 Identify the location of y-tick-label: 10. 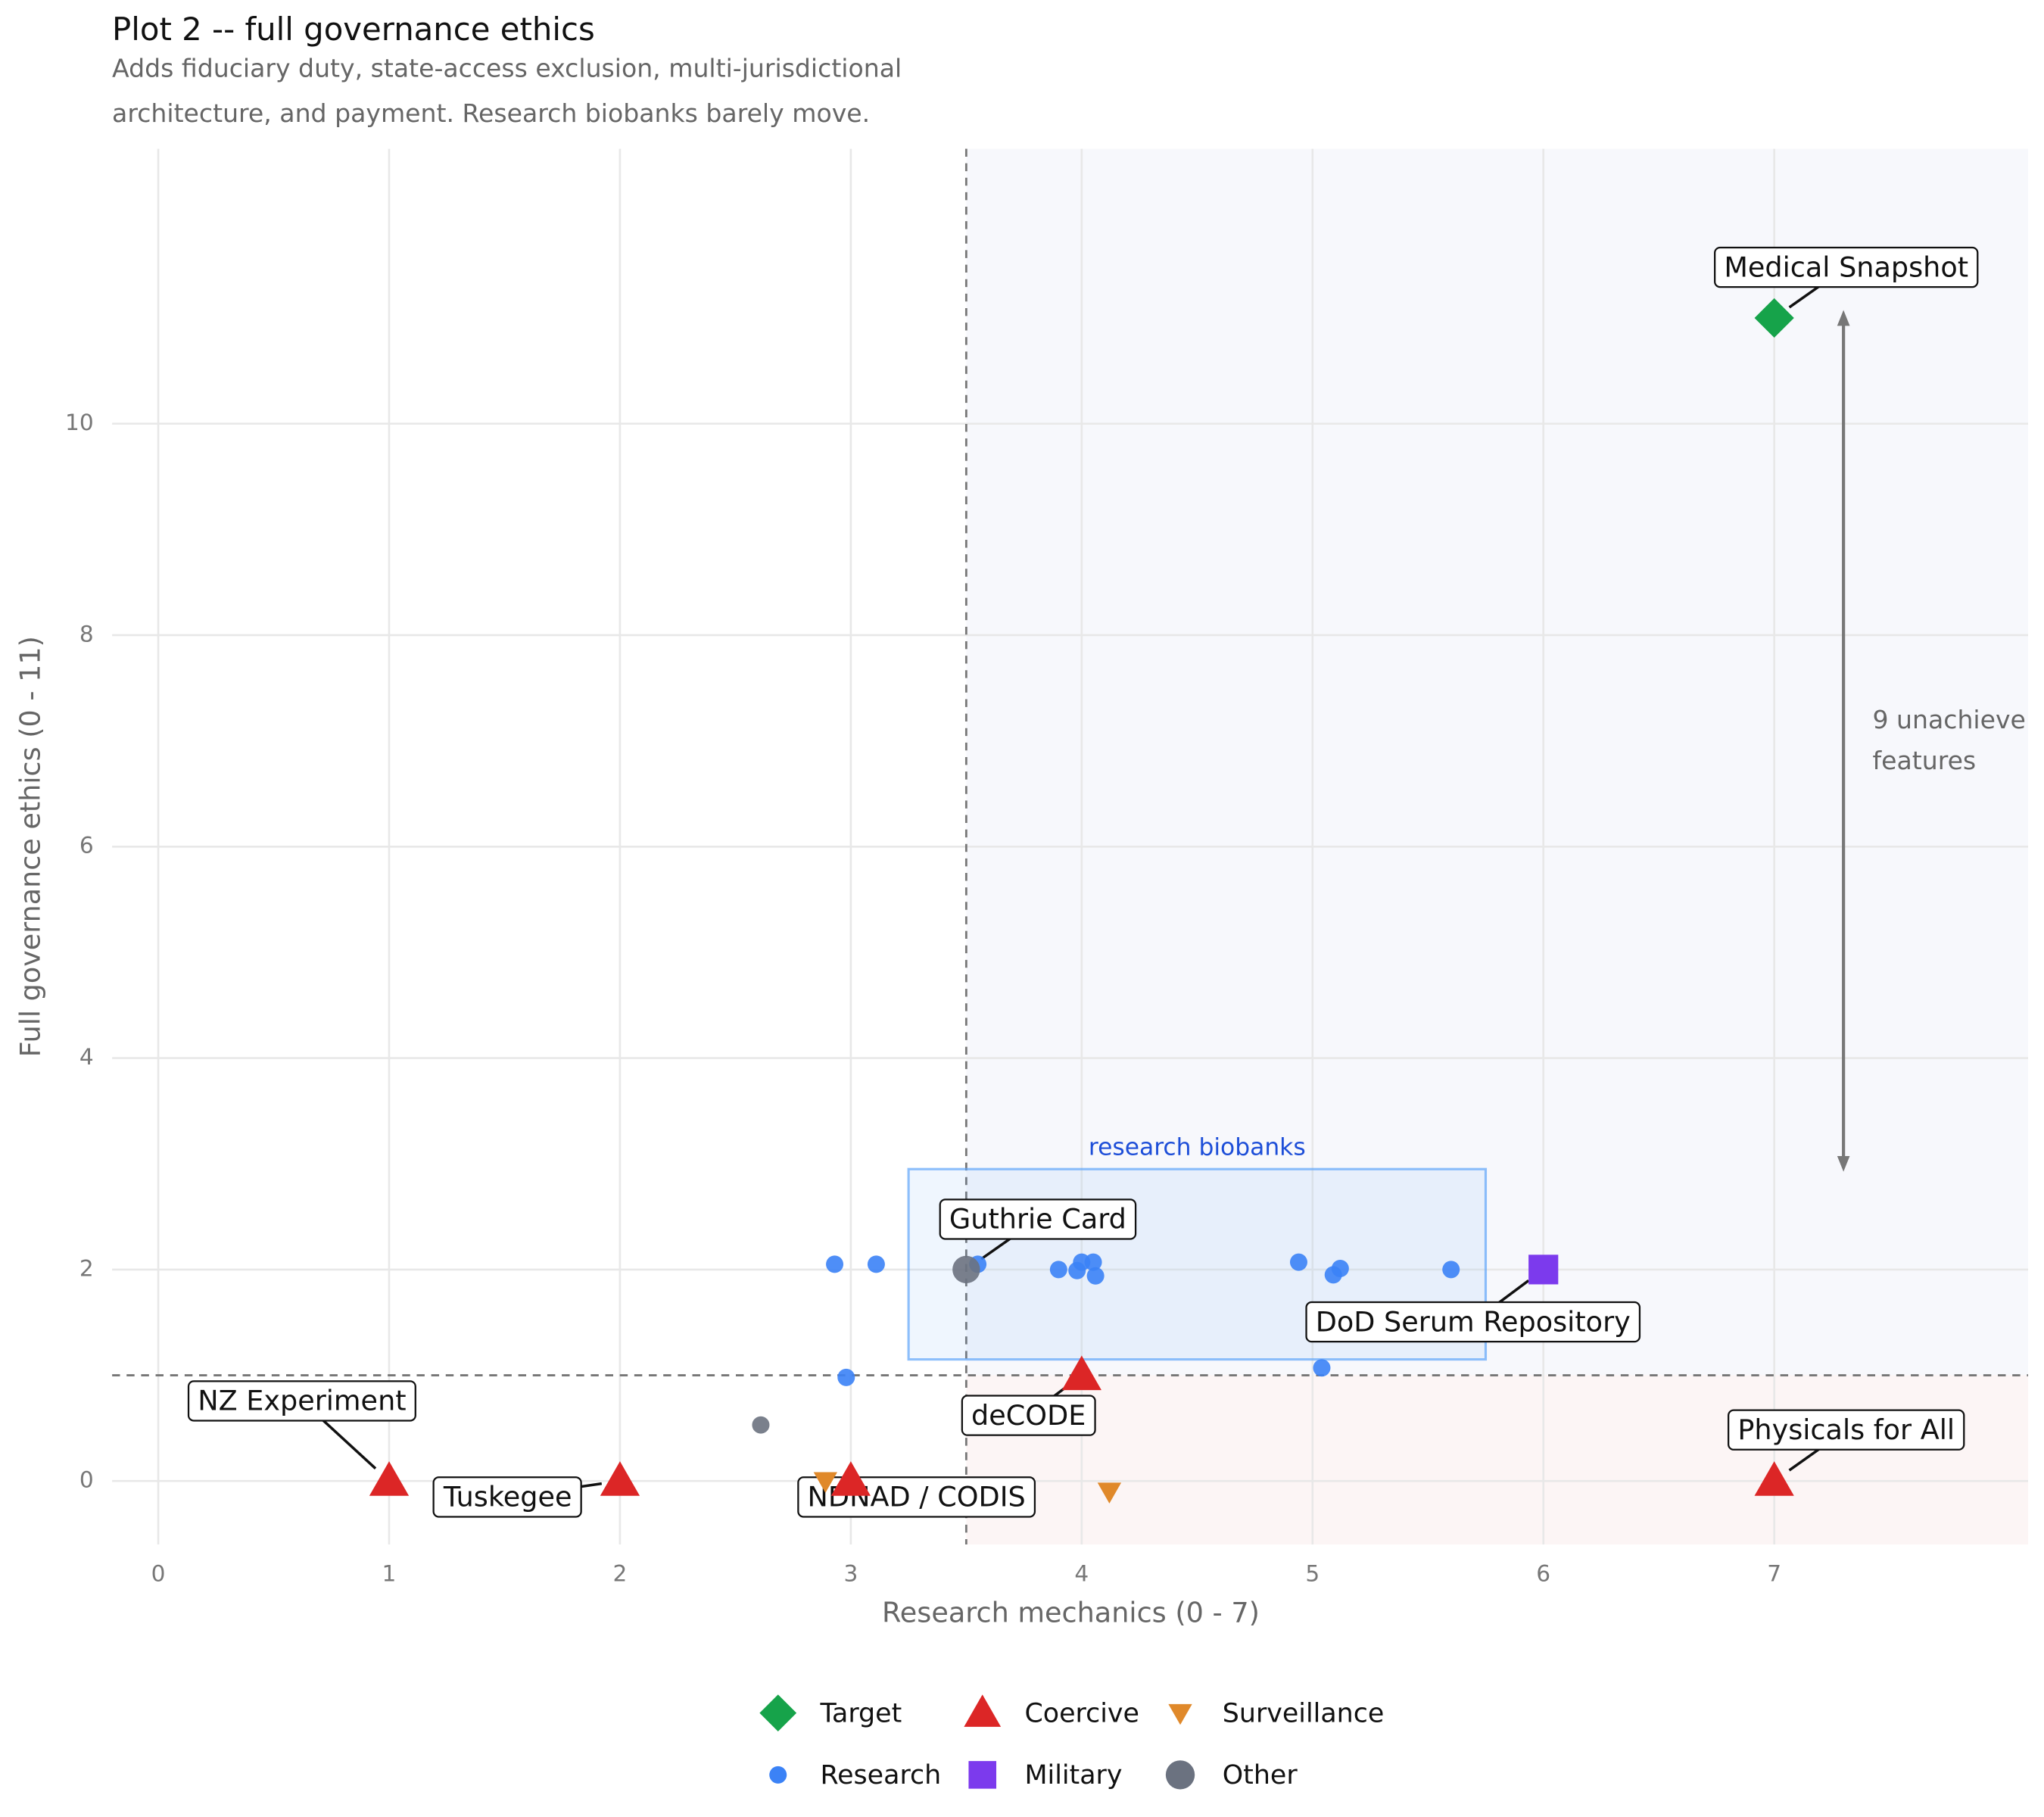
(79, 422).